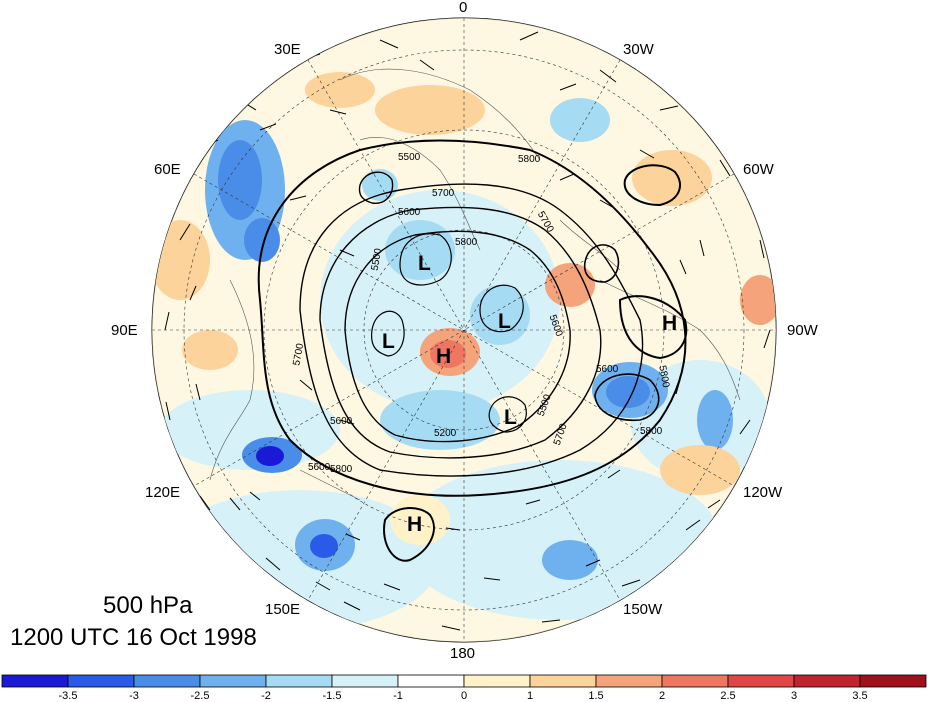 The width and height of the screenshot is (928, 702). What do you see at coordinates (530, 696) in the screenshot?
I see `colorbar-tick-label: 1` at bounding box center [530, 696].